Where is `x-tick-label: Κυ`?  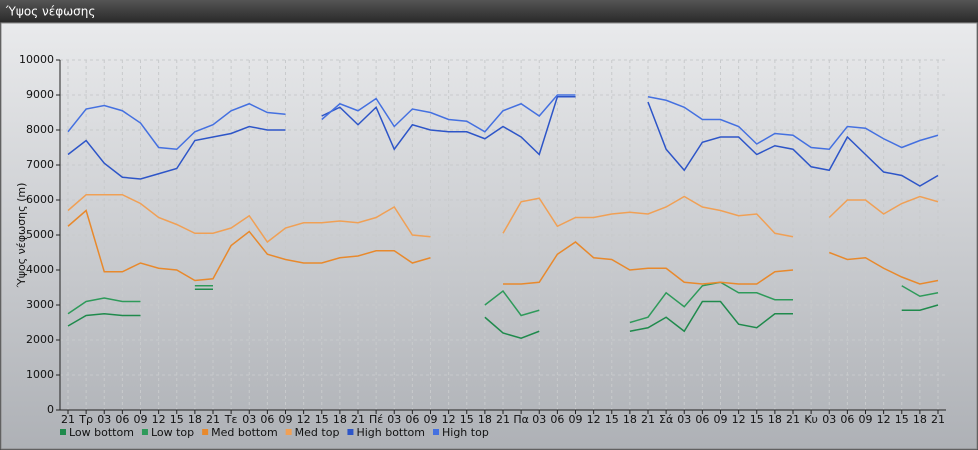 x-tick-label: Κυ is located at coordinates (811, 419).